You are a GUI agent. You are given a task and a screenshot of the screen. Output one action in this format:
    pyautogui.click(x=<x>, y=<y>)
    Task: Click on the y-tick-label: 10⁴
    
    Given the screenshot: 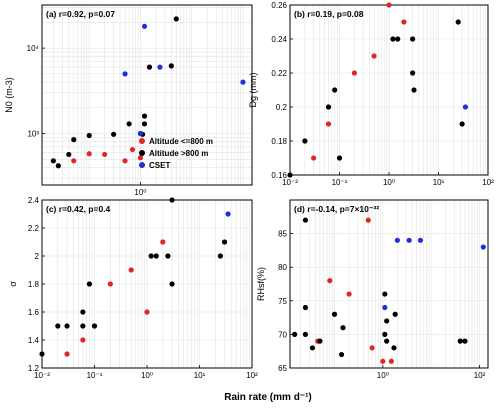 What is the action you would take?
    pyautogui.click(x=33, y=48)
    